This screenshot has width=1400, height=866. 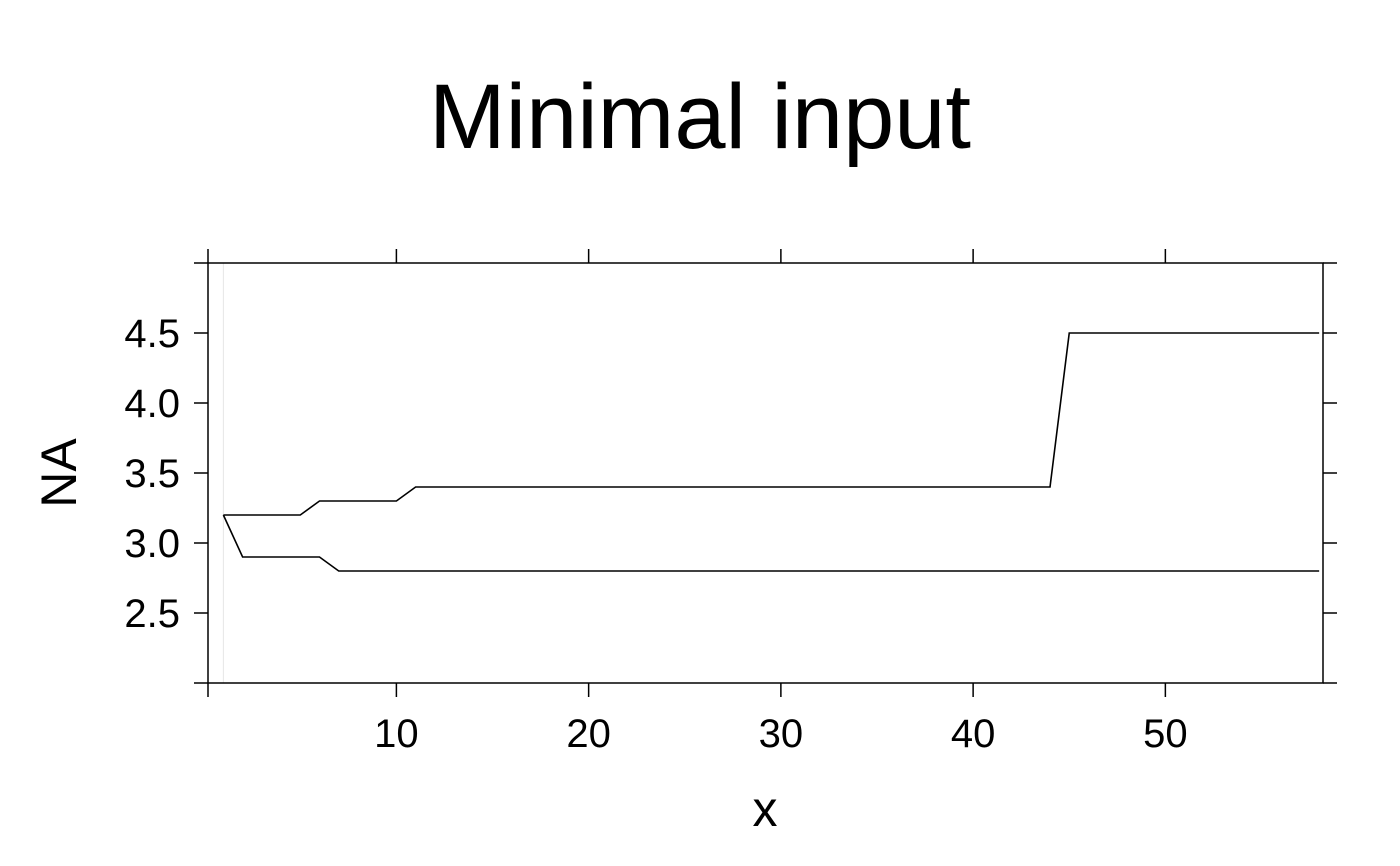 What do you see at coordinates (700, 117) in the screenshot?
I see `chart-title: Minimal input` at bounding box center [700, 117].